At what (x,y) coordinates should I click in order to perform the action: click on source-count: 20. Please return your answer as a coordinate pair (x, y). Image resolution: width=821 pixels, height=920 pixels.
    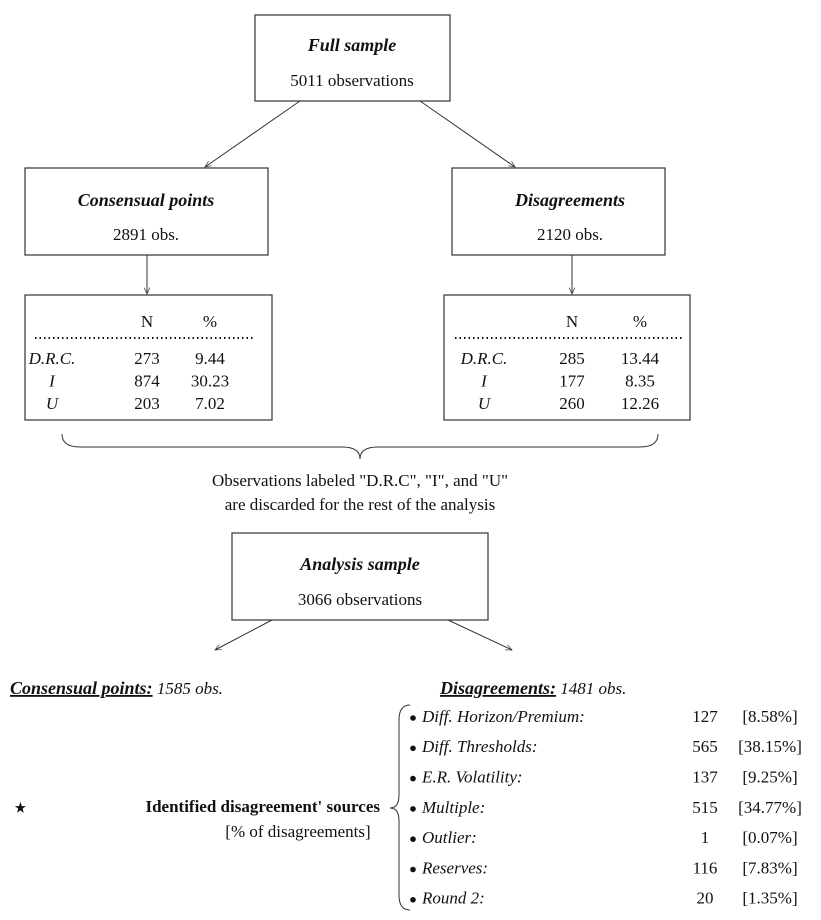
    Looking at the image, I should click on (705, 898).